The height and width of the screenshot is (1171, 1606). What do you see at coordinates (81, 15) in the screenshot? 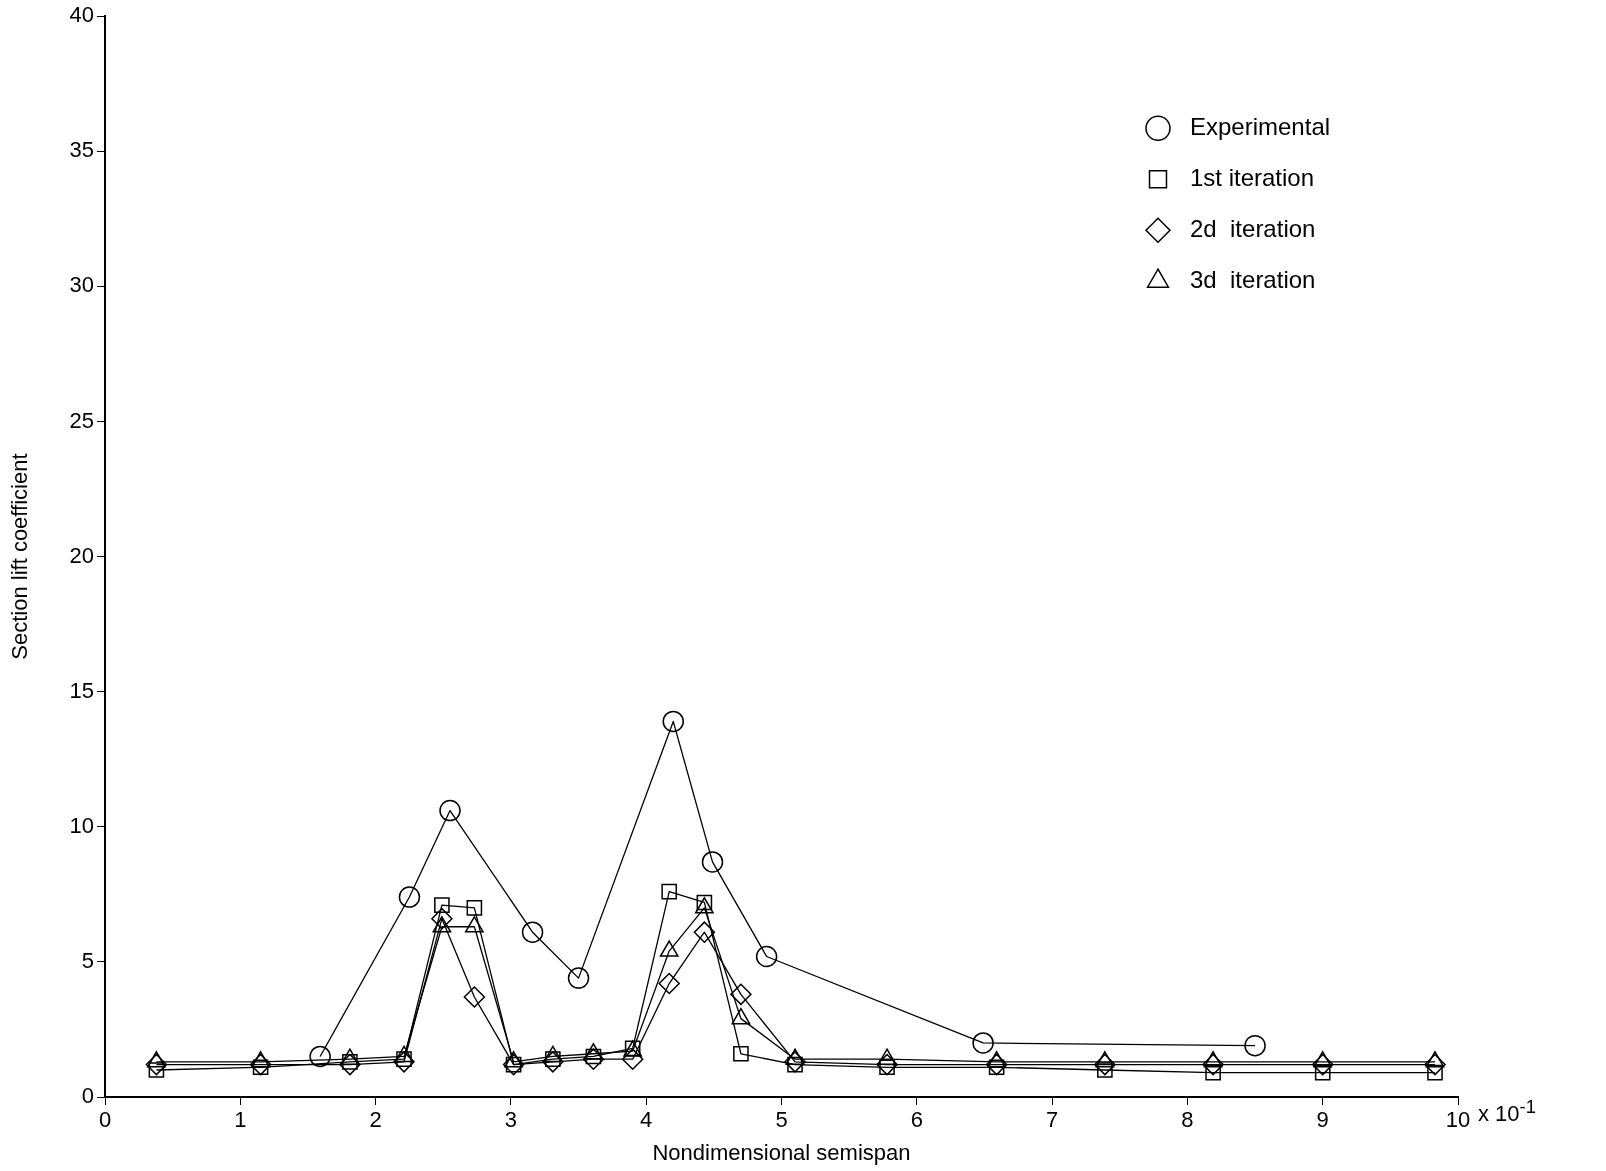
I see `y-tick-label: 40` at bounding box center [81, 15].